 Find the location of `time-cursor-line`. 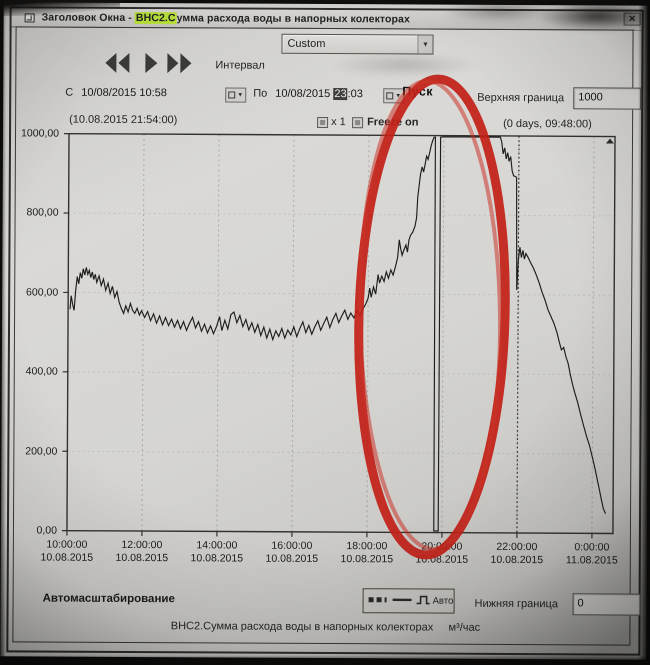

time-cursor-line is located at coordinates (518, 335).